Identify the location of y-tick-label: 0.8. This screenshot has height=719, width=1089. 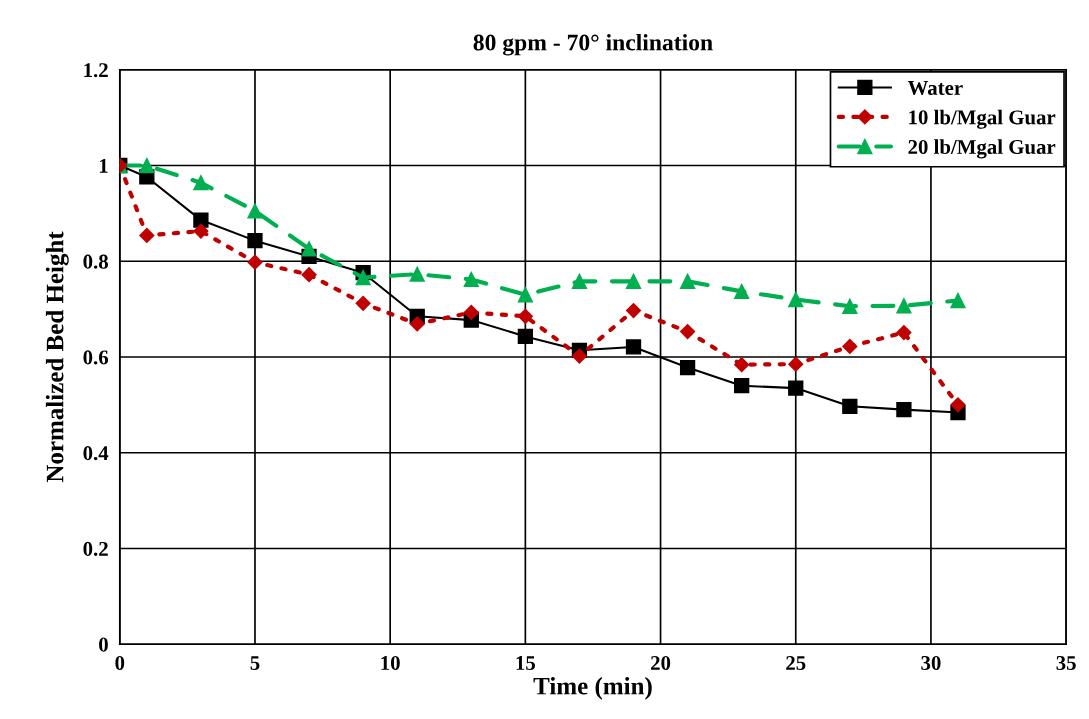
(95, 261).